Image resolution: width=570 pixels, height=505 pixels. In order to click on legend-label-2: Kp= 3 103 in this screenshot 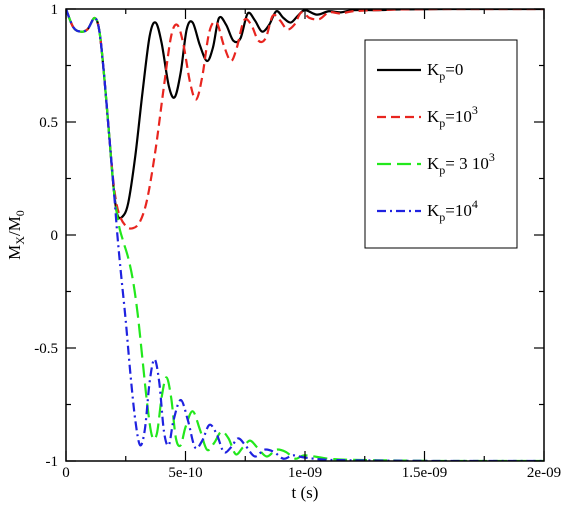, I will do `click(461, 163)`.